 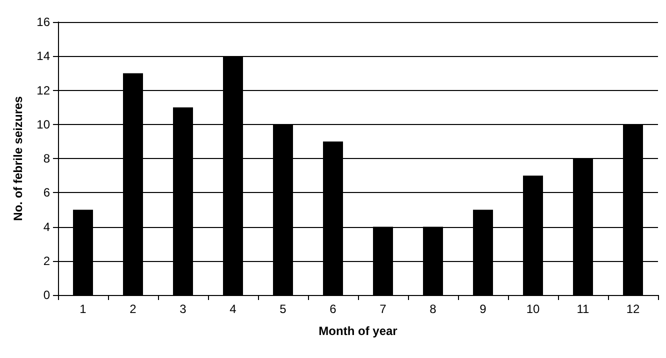 What do you see at coordinates (43, 22) in the screenshot?
I see `y-tick-label: 16` at bounding box center [43, 22].